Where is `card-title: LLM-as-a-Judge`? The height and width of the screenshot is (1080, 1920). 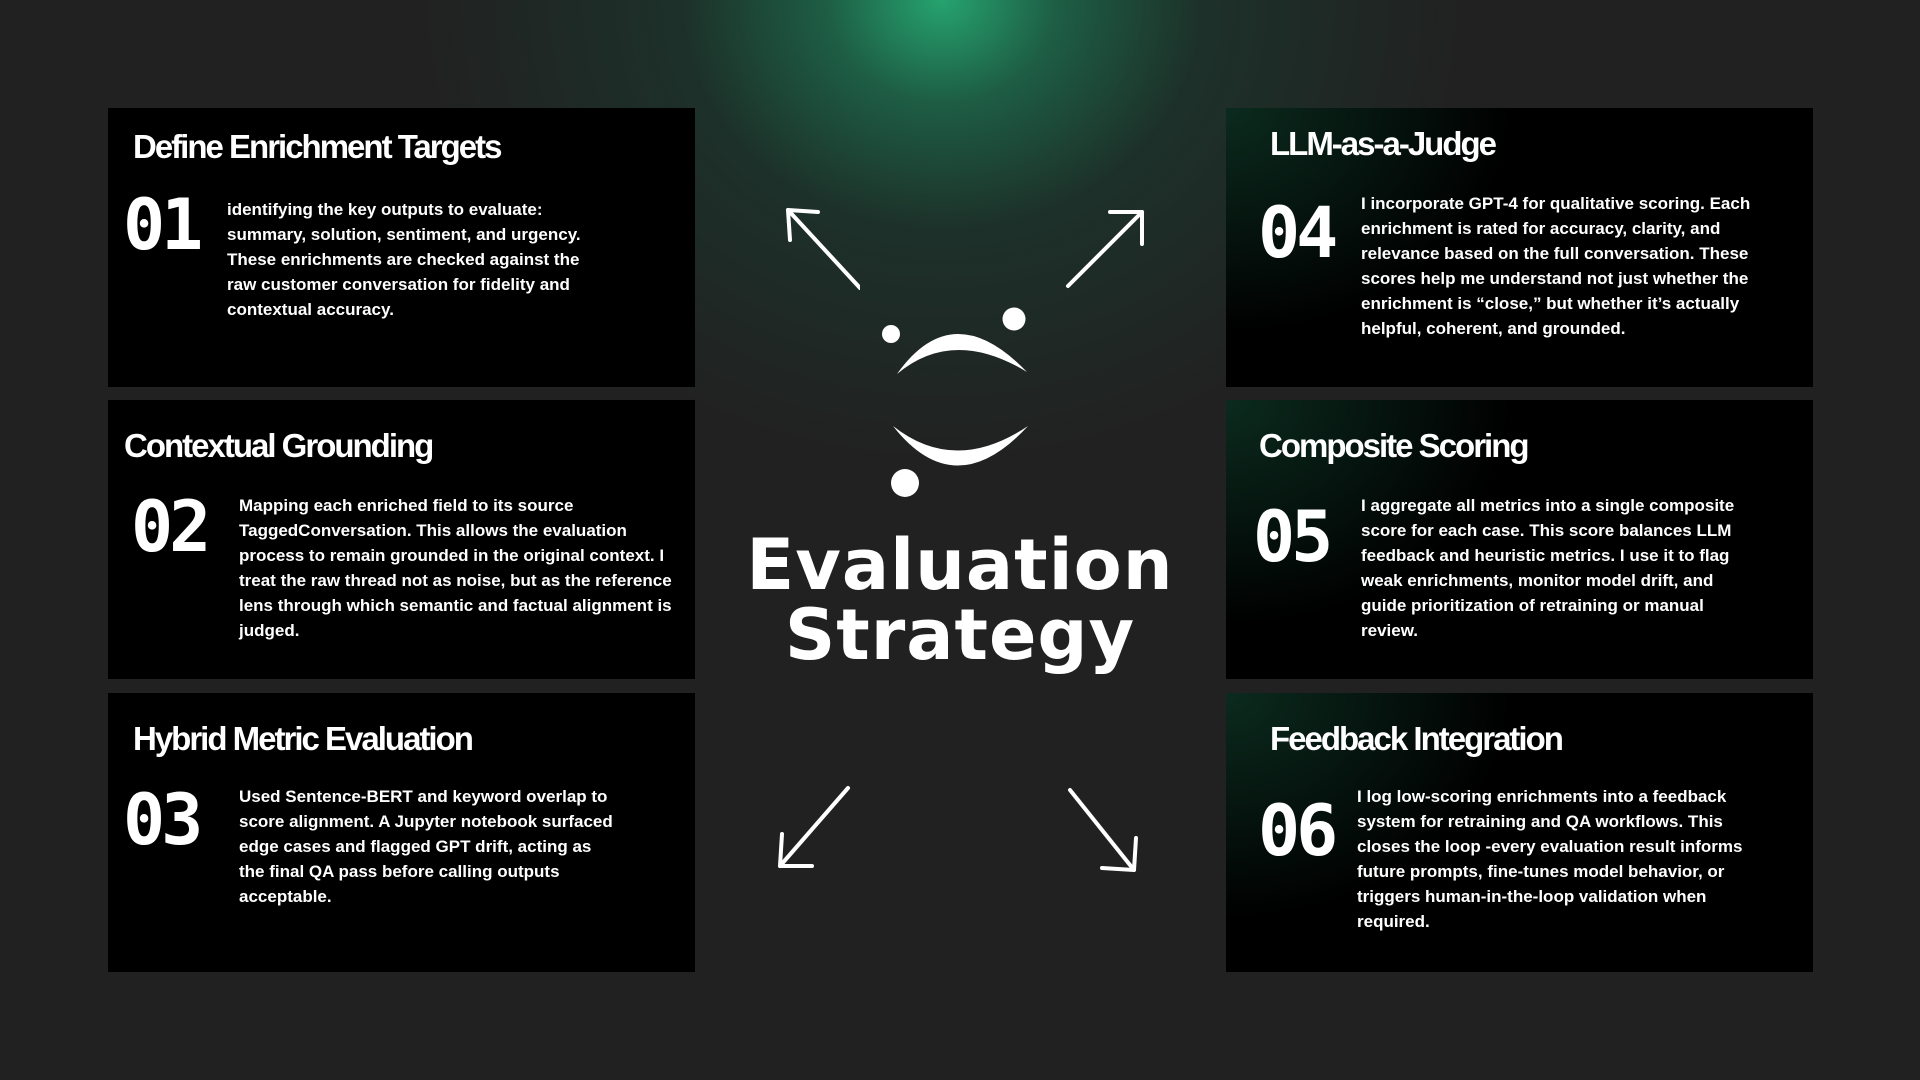 card-title: LLM-as-a-Judge is located at coordinates (1383, 143).